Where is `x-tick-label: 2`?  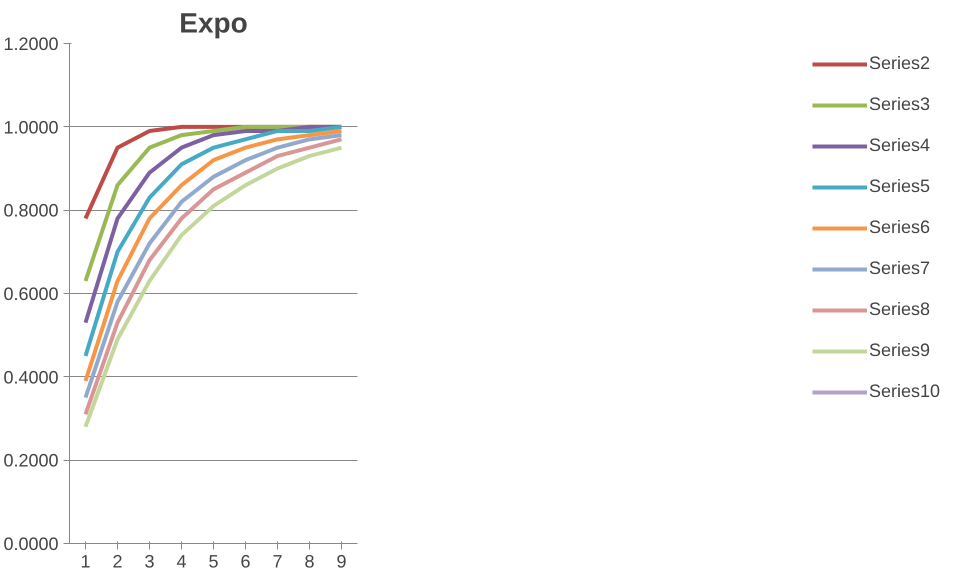 x-tick-label: 2 is located at coordinates (117, 562).